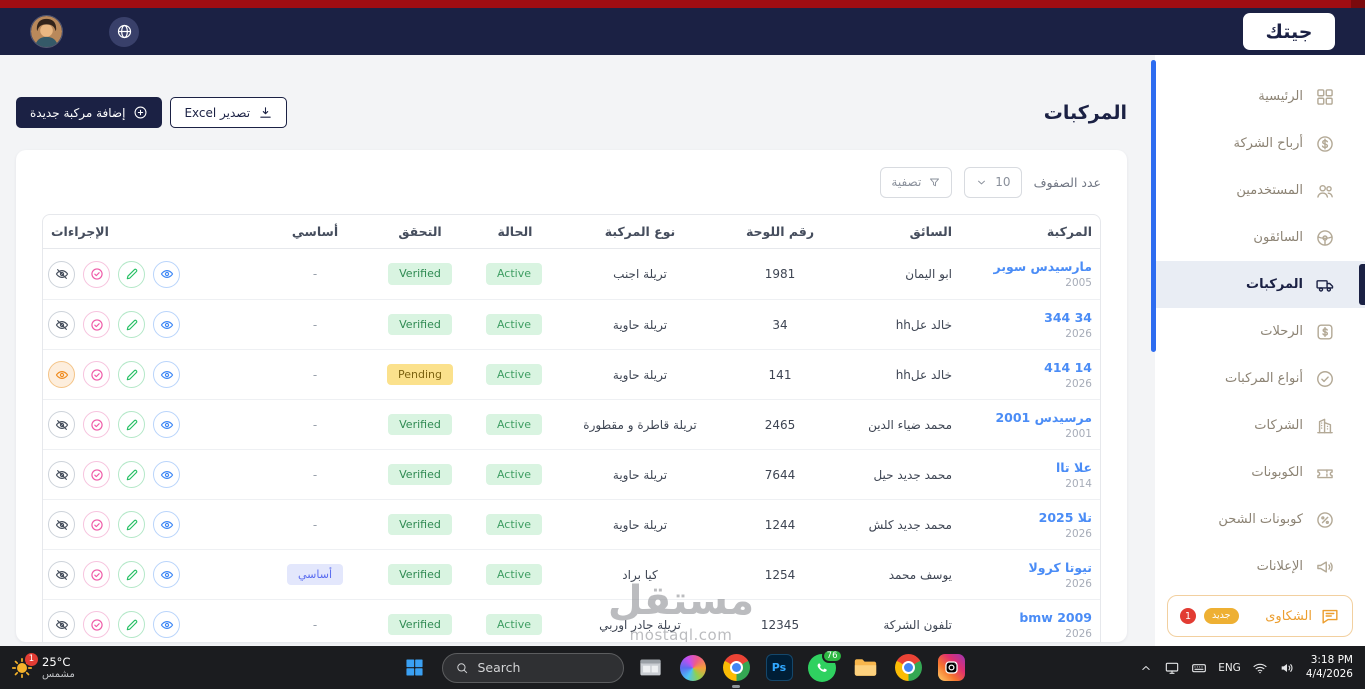 Image resolution: width=1365 pixels, height=689 pixels. I want to click on weather-widget: 1 25°C مشمس, so click(43, 667).